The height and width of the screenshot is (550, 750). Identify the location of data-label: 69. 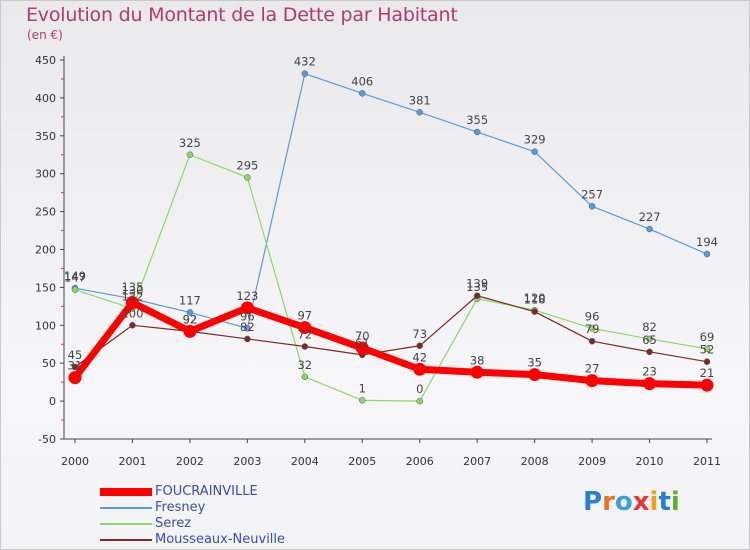
(707, 337).